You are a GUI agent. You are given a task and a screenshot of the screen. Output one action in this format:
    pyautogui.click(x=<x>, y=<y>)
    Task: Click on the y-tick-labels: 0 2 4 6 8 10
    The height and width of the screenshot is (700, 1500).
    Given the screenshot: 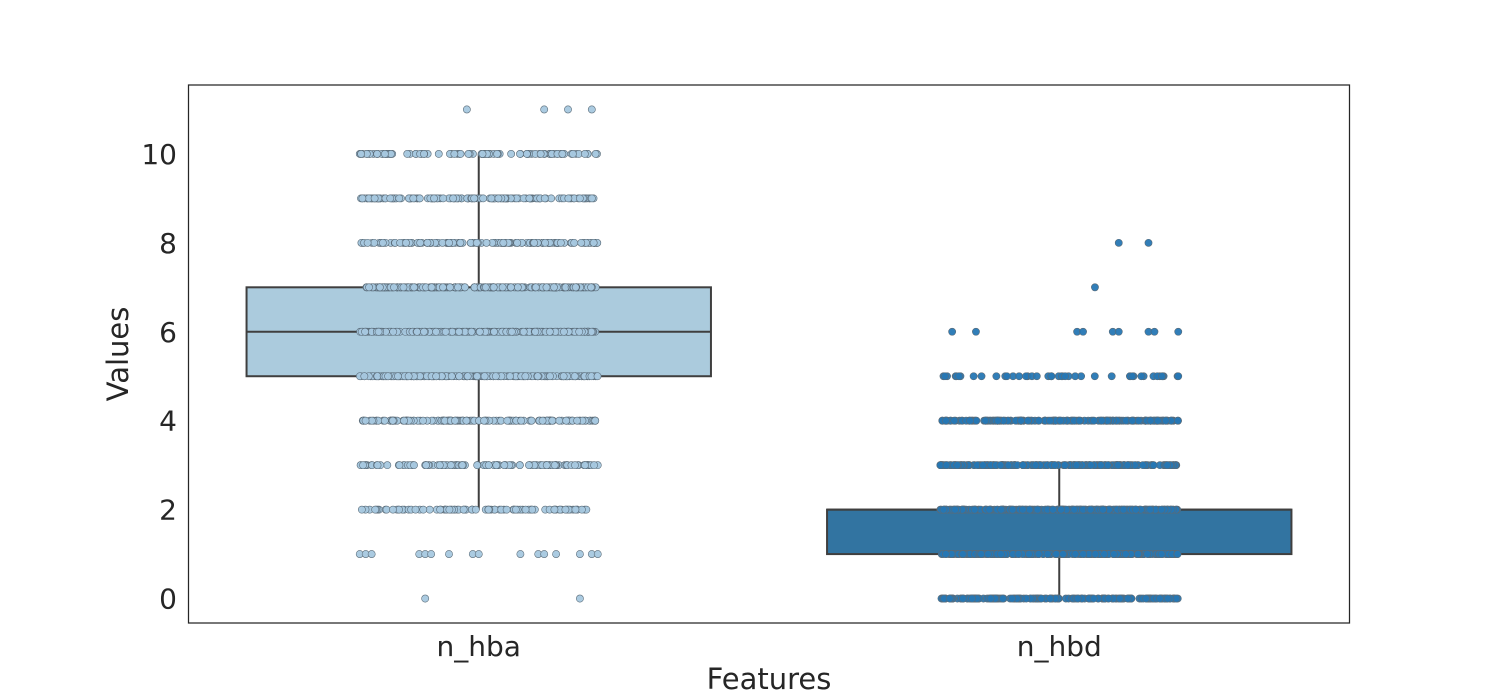 What is the action you would take?
    pyautogui.click(x=159, y=377)
    